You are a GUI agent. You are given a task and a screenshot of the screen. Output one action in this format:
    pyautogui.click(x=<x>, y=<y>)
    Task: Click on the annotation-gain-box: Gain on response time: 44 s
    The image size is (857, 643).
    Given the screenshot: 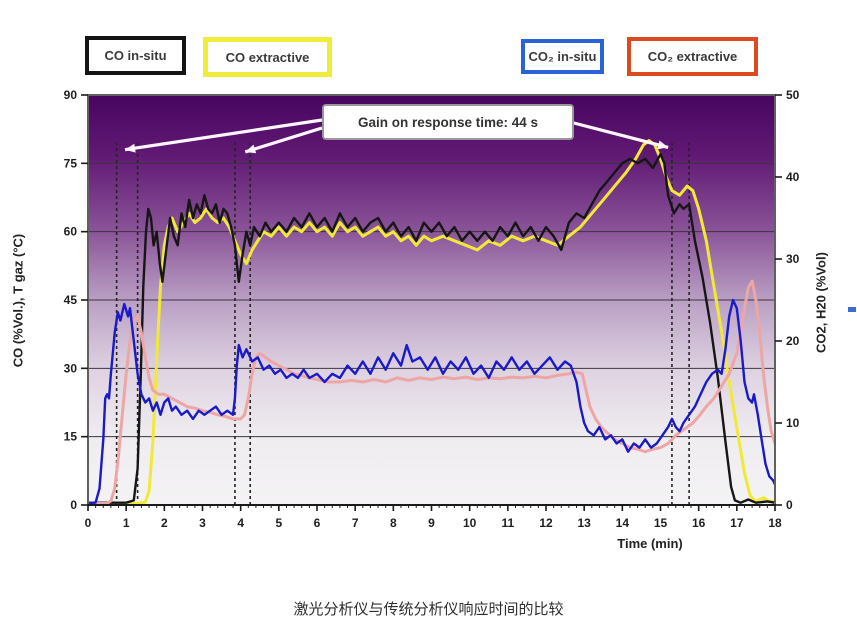 What is the action you would take?
    pyautogui.click(x=448, y=122)
    